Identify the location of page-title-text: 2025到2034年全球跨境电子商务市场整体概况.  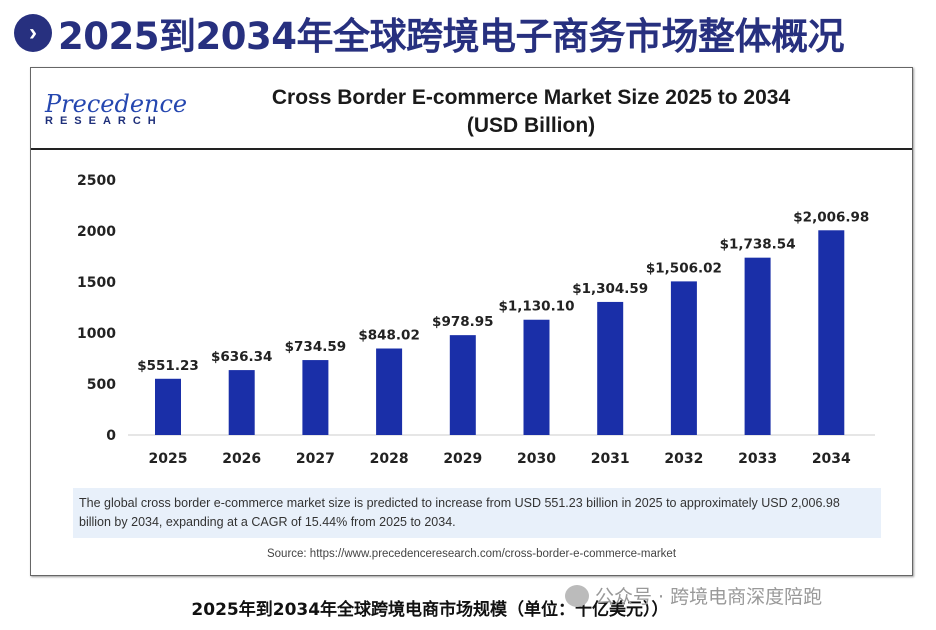
(451, 36).